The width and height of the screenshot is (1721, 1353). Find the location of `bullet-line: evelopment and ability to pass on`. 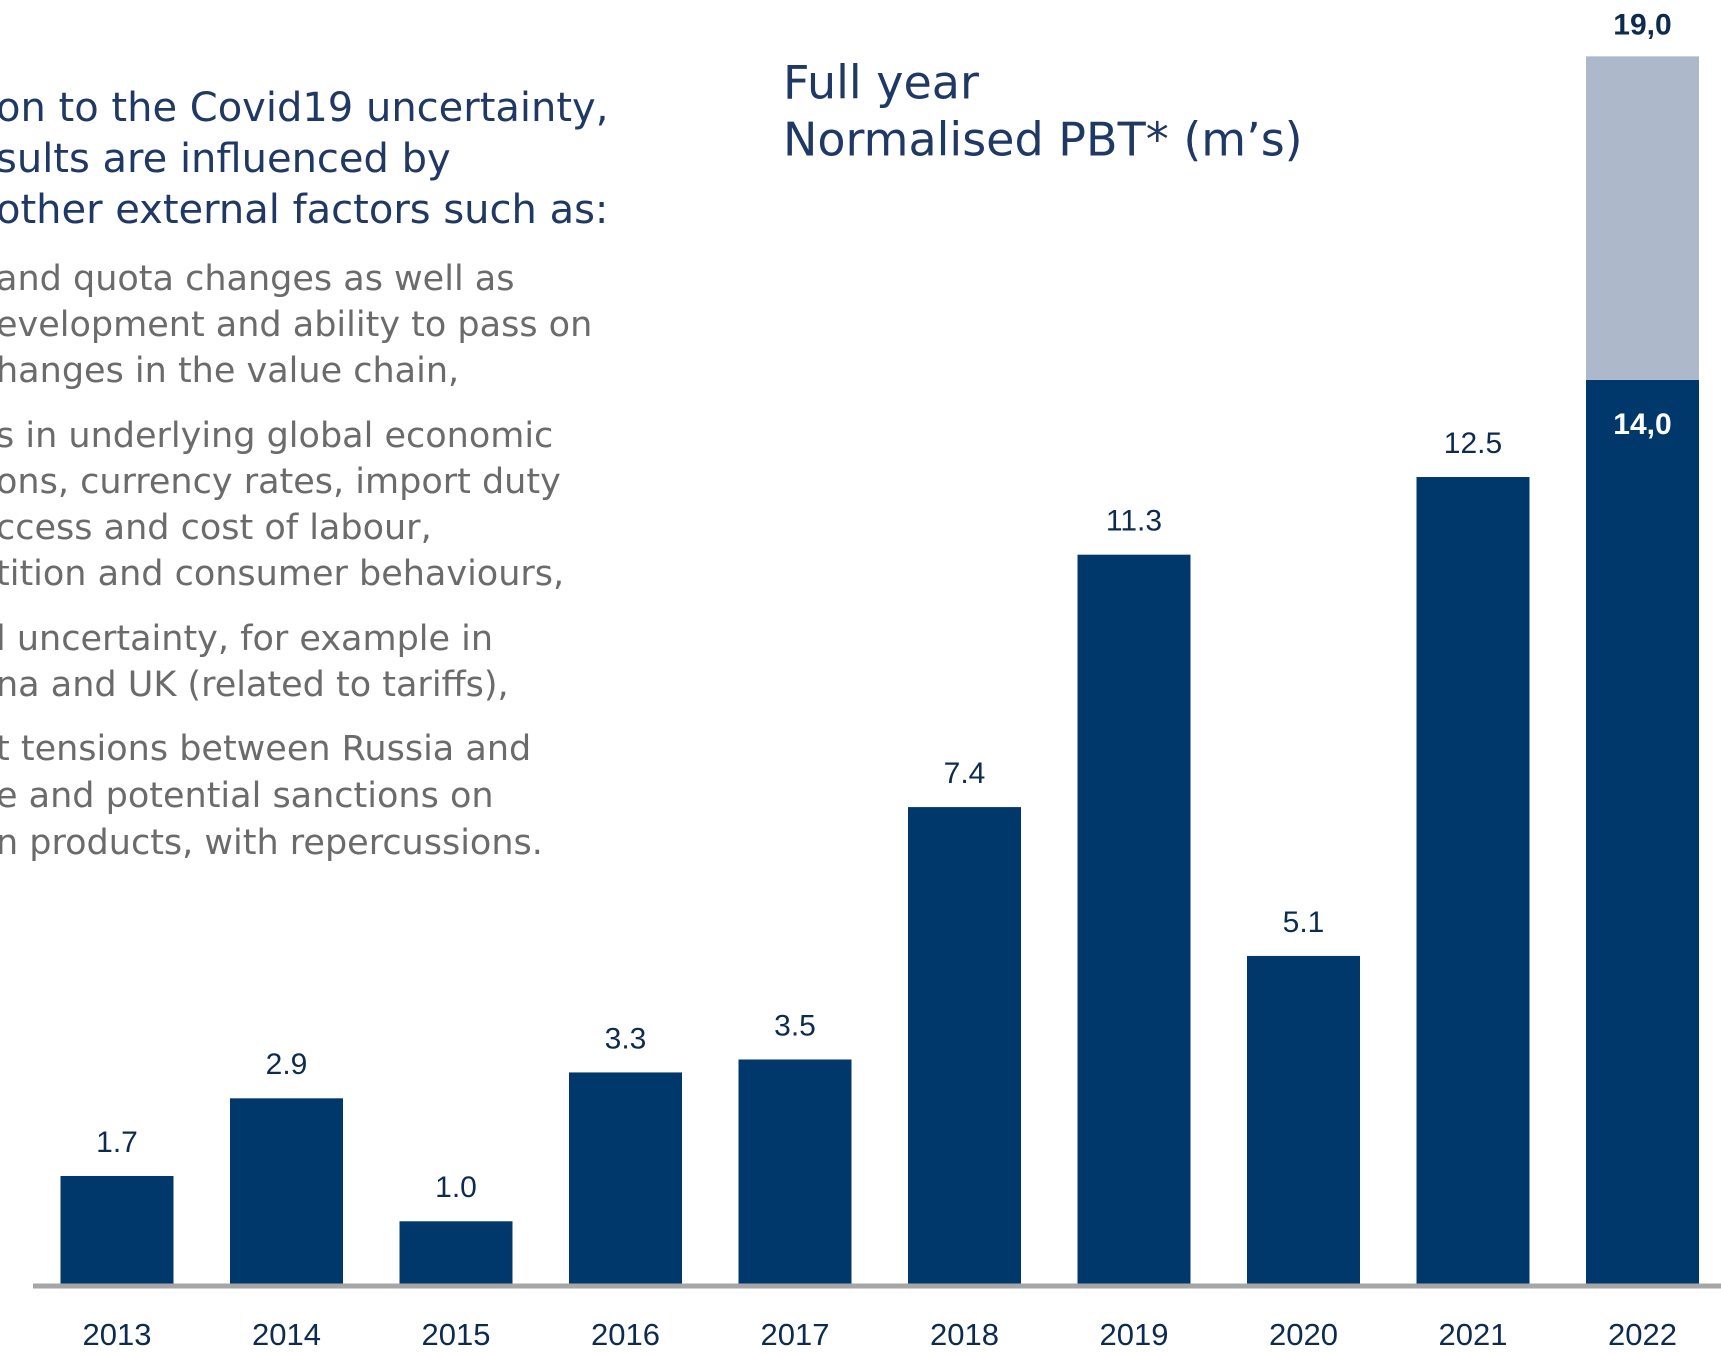

bullet-line: evelopment and ability to pass on is located at coordinates (296, 325).